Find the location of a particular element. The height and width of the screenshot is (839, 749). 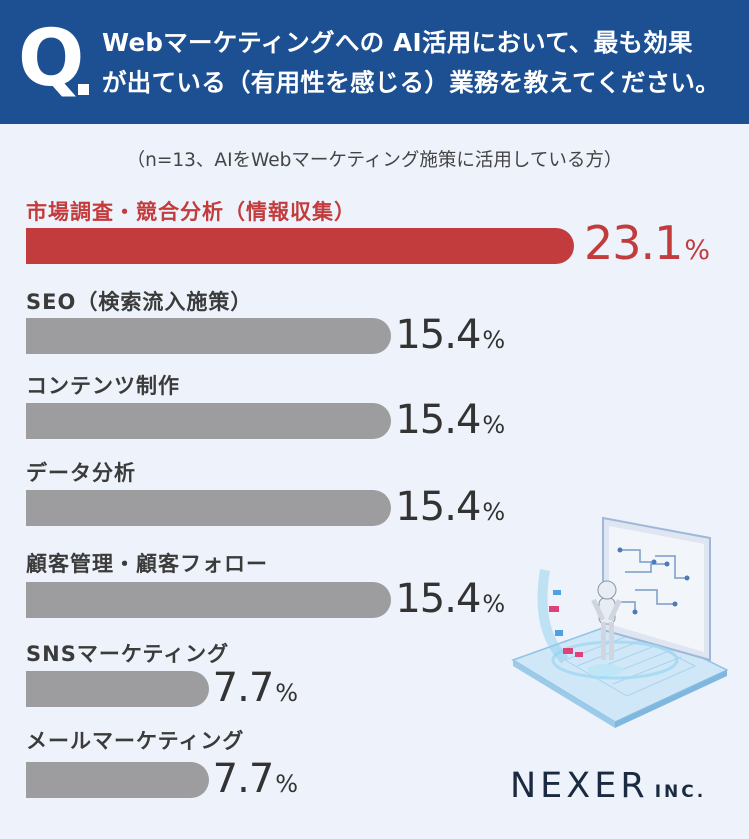

question-line-2: が出ている（有用性を感じる）業務を教えてください。 is located at coordinates (411, 82).